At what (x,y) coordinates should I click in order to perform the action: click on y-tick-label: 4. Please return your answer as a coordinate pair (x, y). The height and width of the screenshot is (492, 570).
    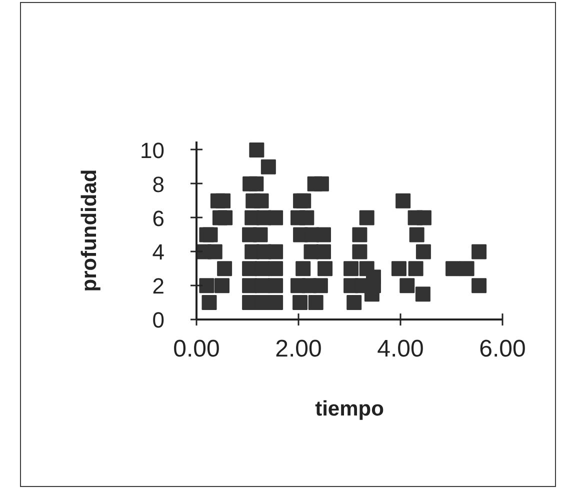
    Looking at the image, I should click on (158, 252).